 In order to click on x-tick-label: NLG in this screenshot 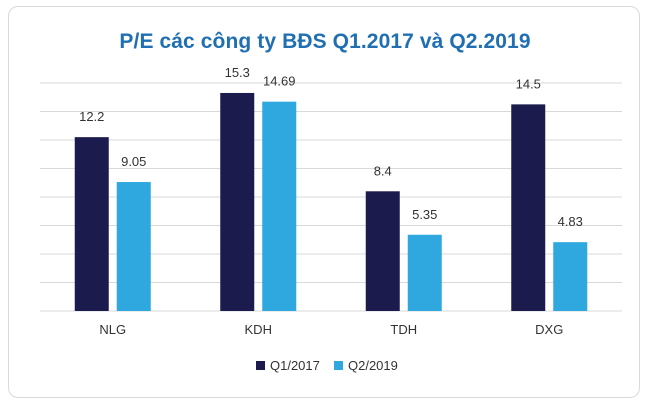, I will do `click(112, 329)`.